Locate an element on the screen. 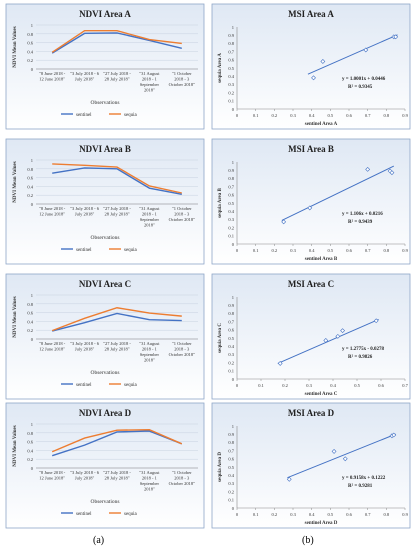 The height and width of the screenshot is (550, 419). trendline-equation: y = 1.106x + 0.0216 is located at coordinates (362, 214).